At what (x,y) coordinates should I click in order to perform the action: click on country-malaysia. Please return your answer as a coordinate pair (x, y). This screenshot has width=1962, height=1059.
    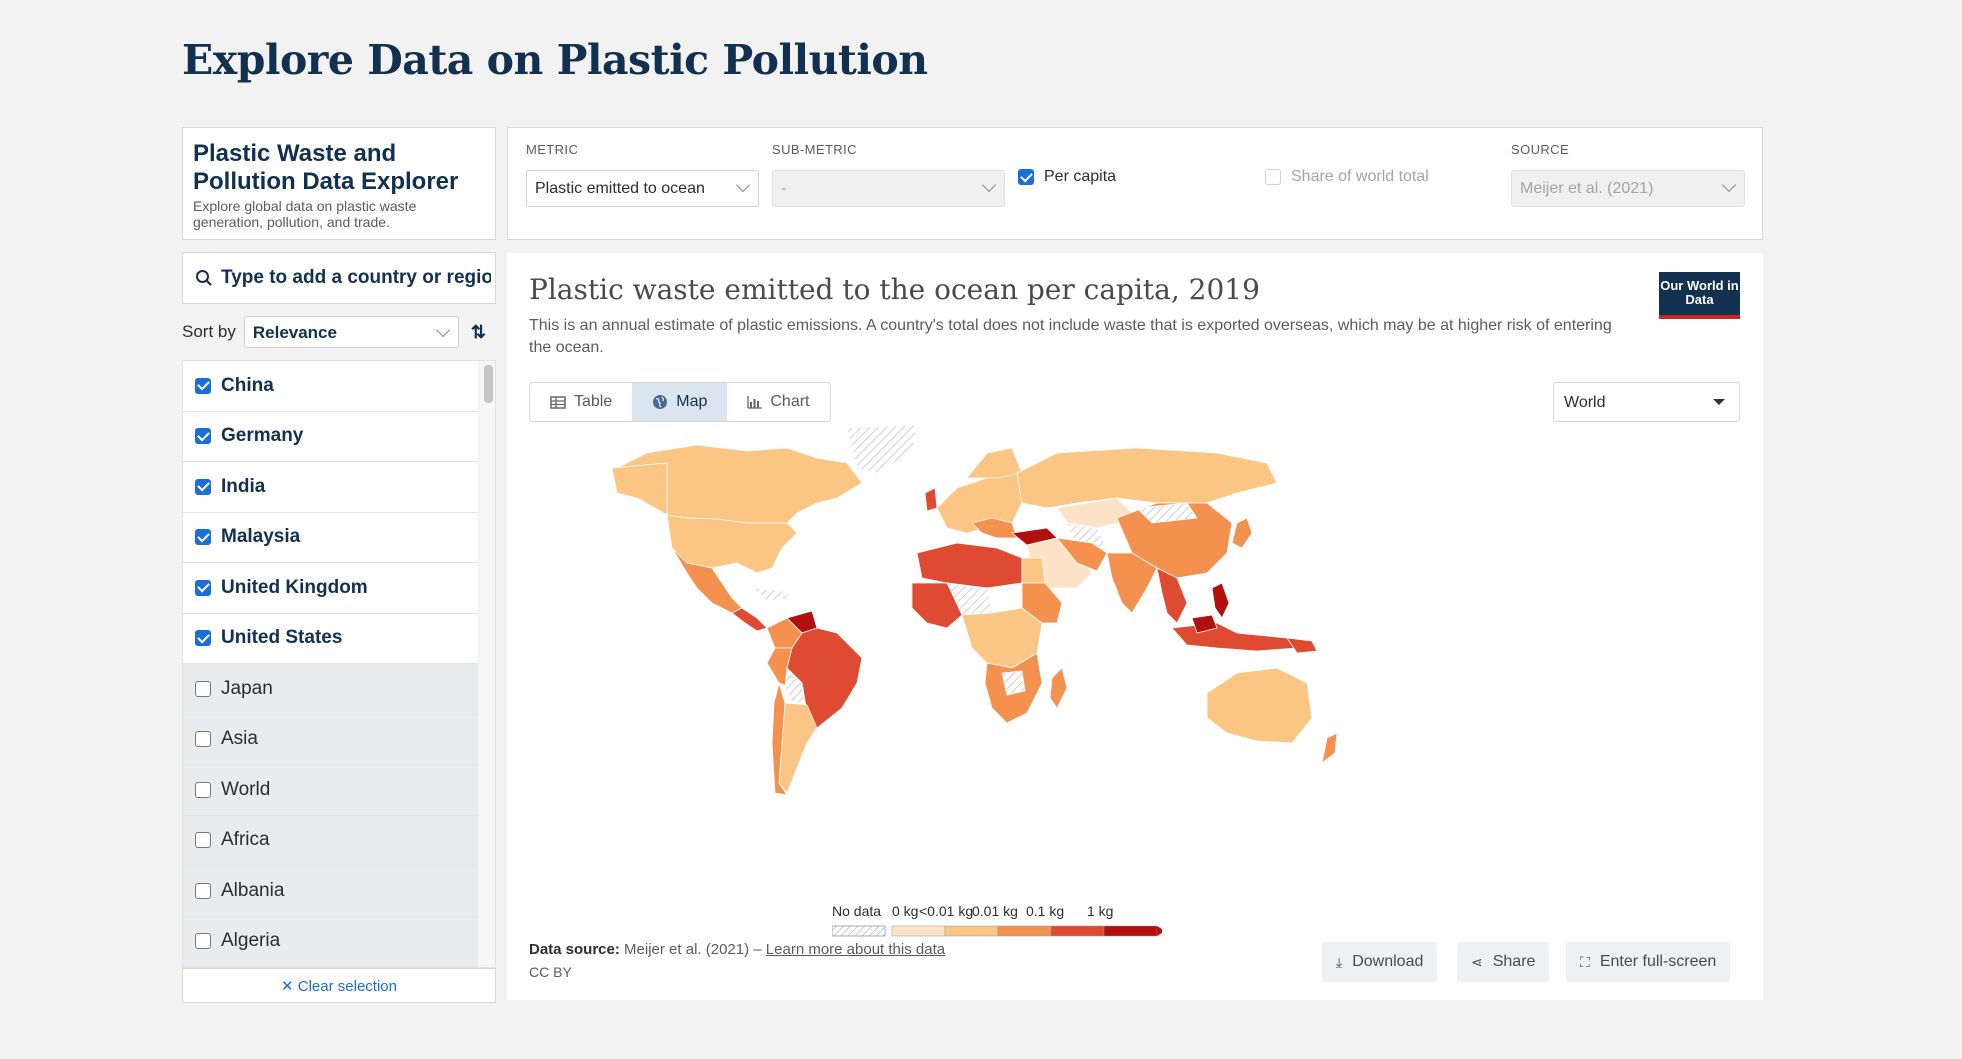
    Looking at the image, I should click on (1204, 624).